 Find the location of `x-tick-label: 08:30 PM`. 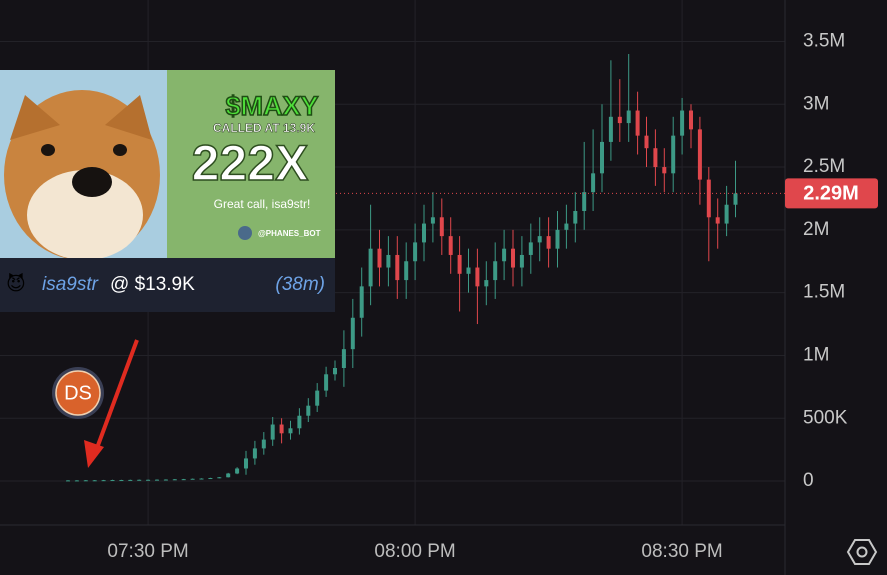

x-tick-label: 08:30 PM is located at coordinates (681, 551).